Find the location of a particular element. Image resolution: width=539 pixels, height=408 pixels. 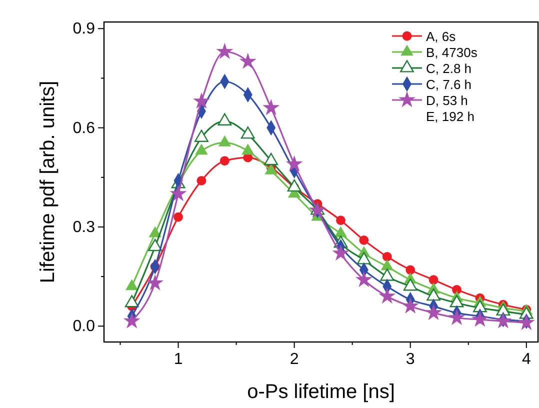

y-tick-label: 0.9 is located at coordinates (84, 29).